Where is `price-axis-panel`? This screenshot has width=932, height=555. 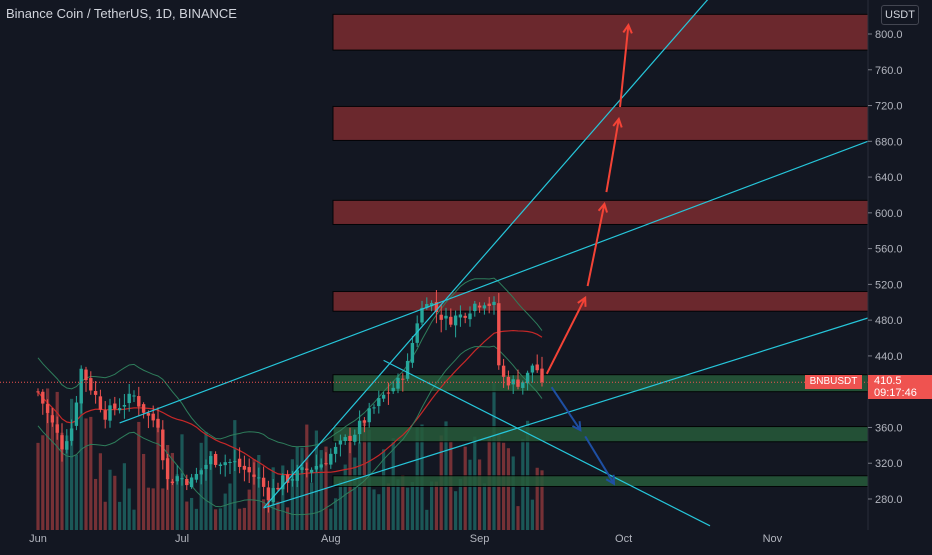 price-axis-panel is located at coordinates (900, 265).